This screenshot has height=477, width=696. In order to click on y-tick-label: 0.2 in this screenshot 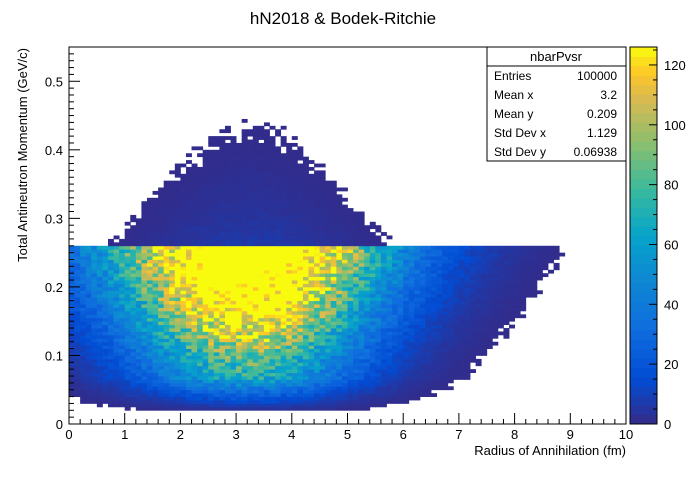, I will do `click(54, 287)`.